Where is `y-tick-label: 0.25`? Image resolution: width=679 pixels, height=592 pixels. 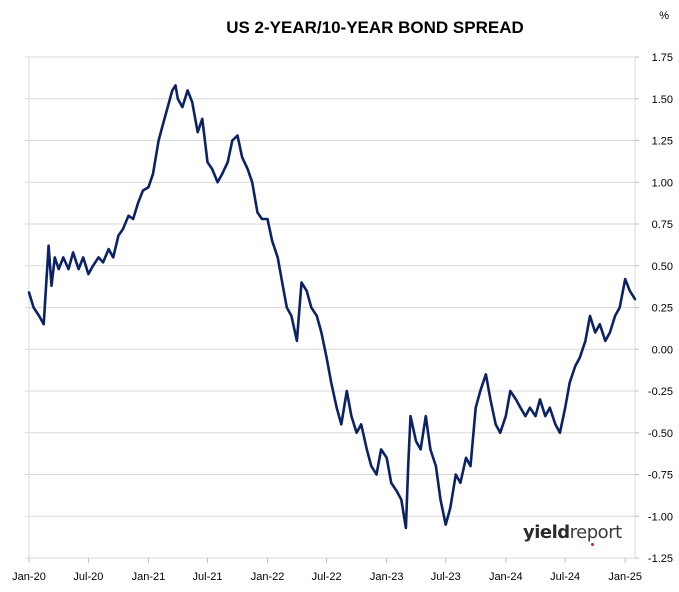 y-tick-label: 0.25 is located at coordinates (662, 309).